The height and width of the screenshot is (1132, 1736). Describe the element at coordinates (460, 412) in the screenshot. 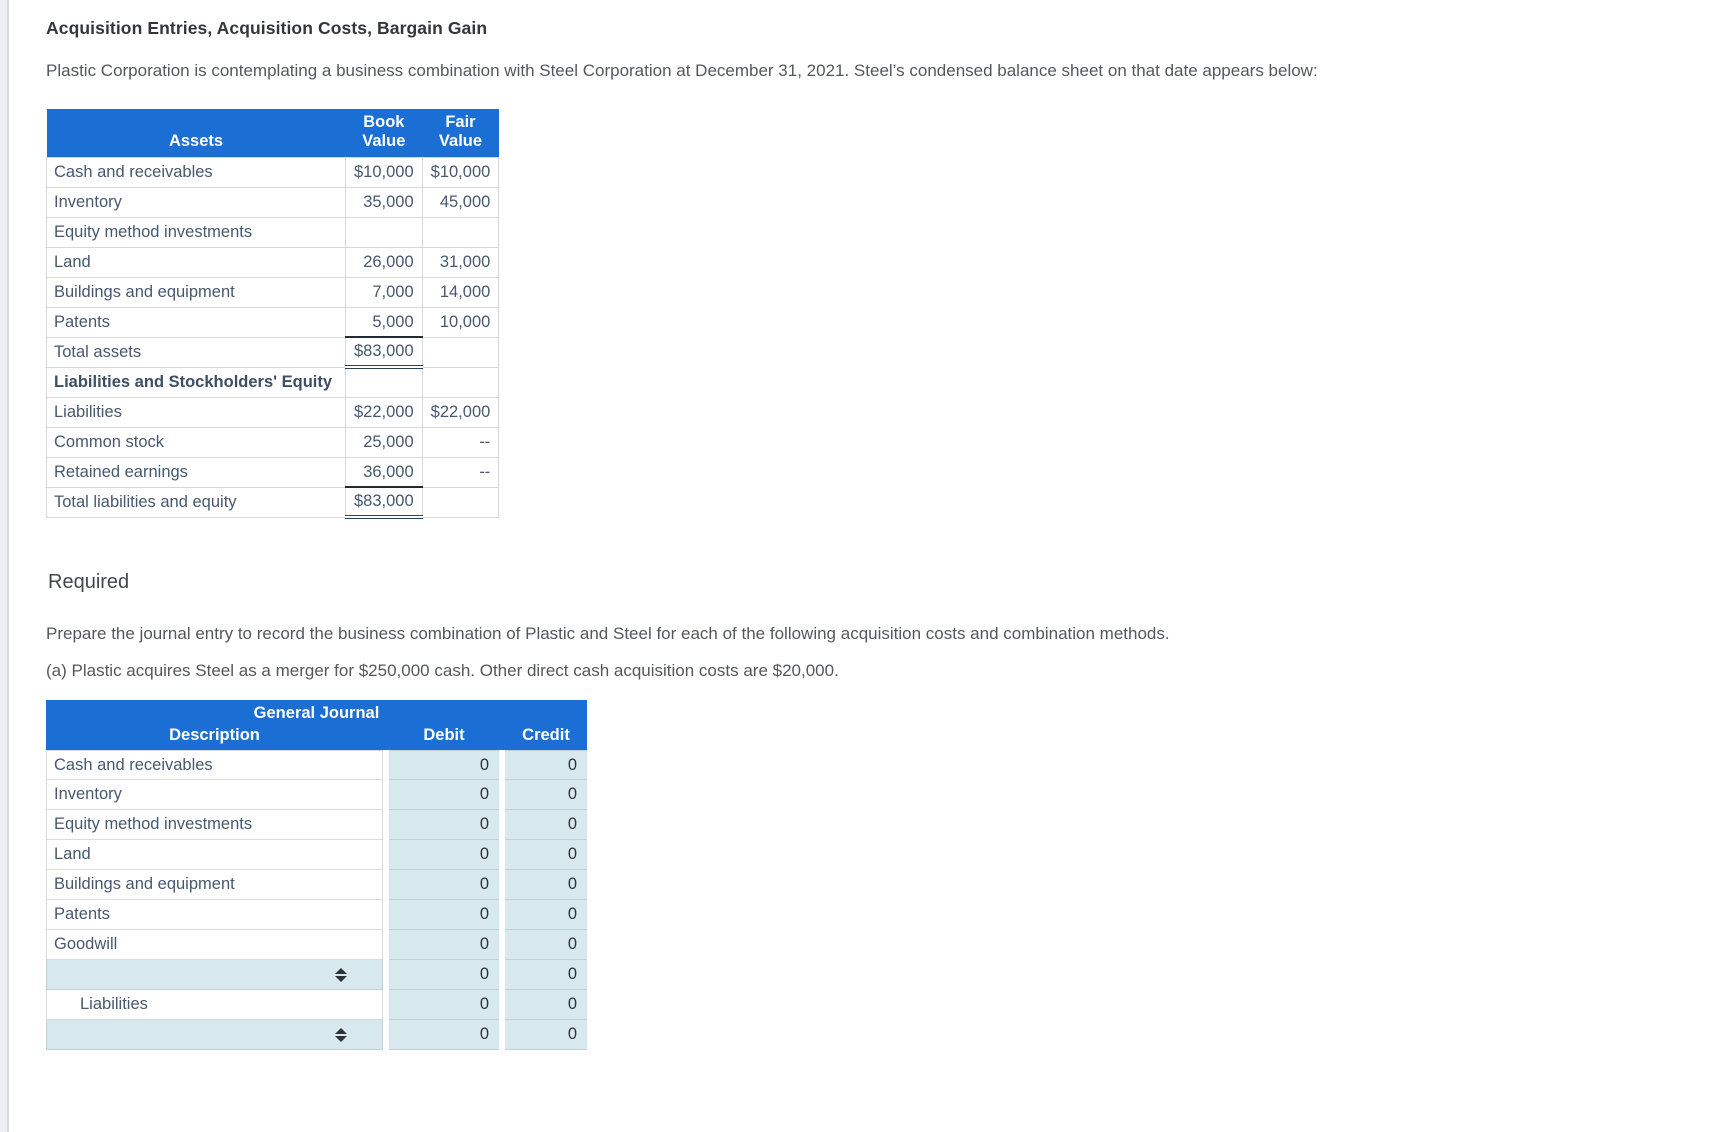

I see `balance-sheet-fair-value: $22,000` at that location.